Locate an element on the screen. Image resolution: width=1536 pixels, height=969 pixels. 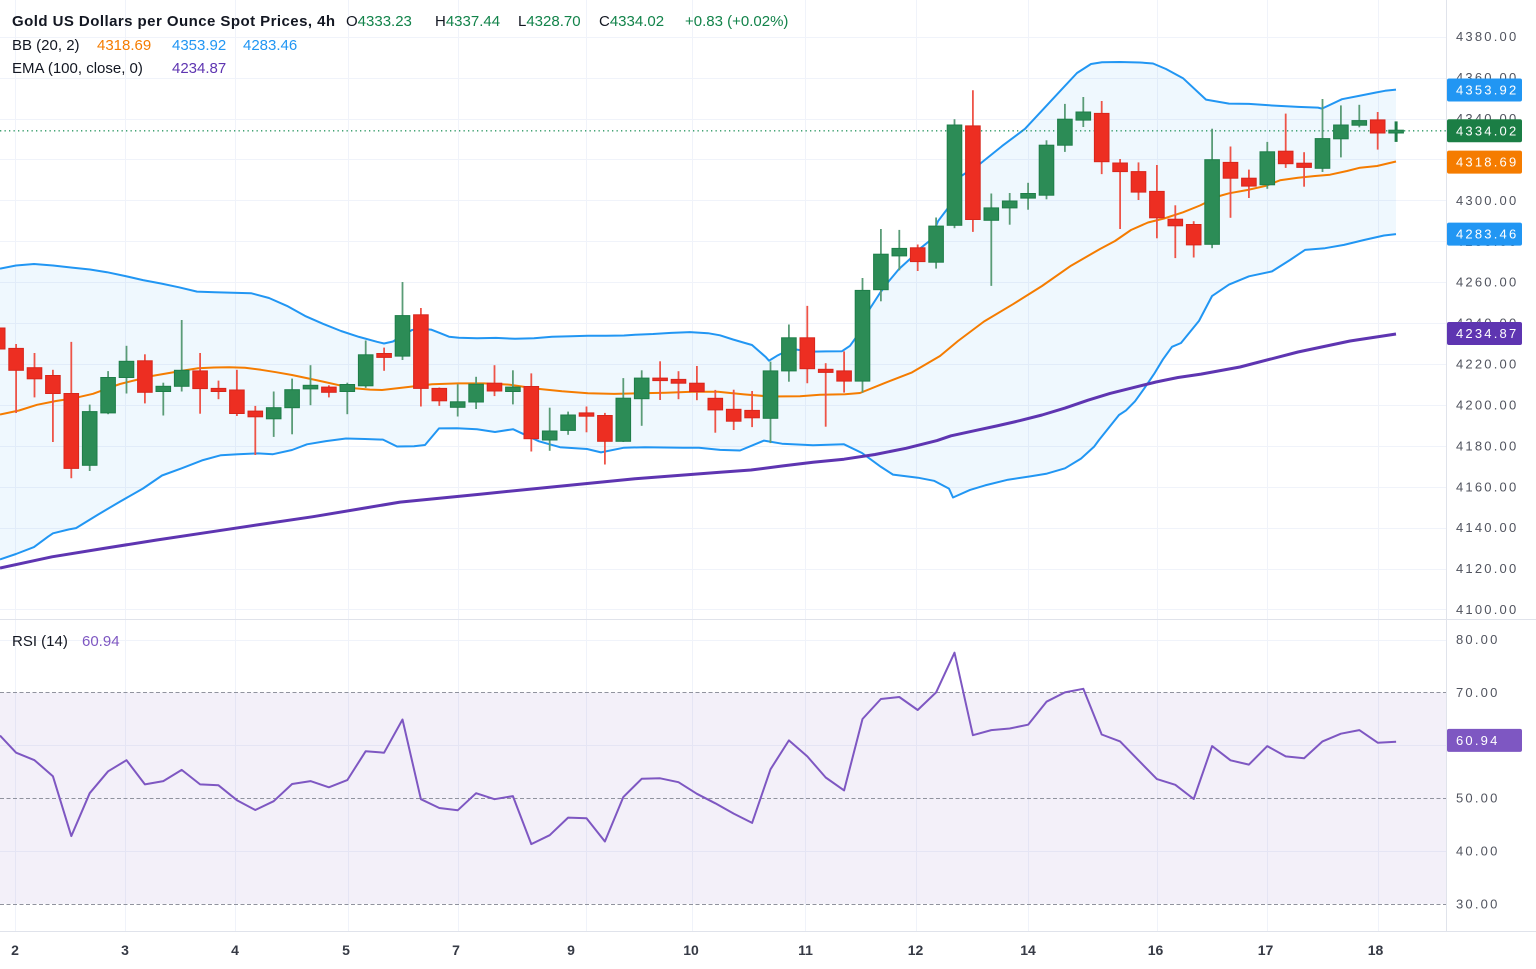
svg-text: BB (20, 2) is located at coordinates (46, 45).